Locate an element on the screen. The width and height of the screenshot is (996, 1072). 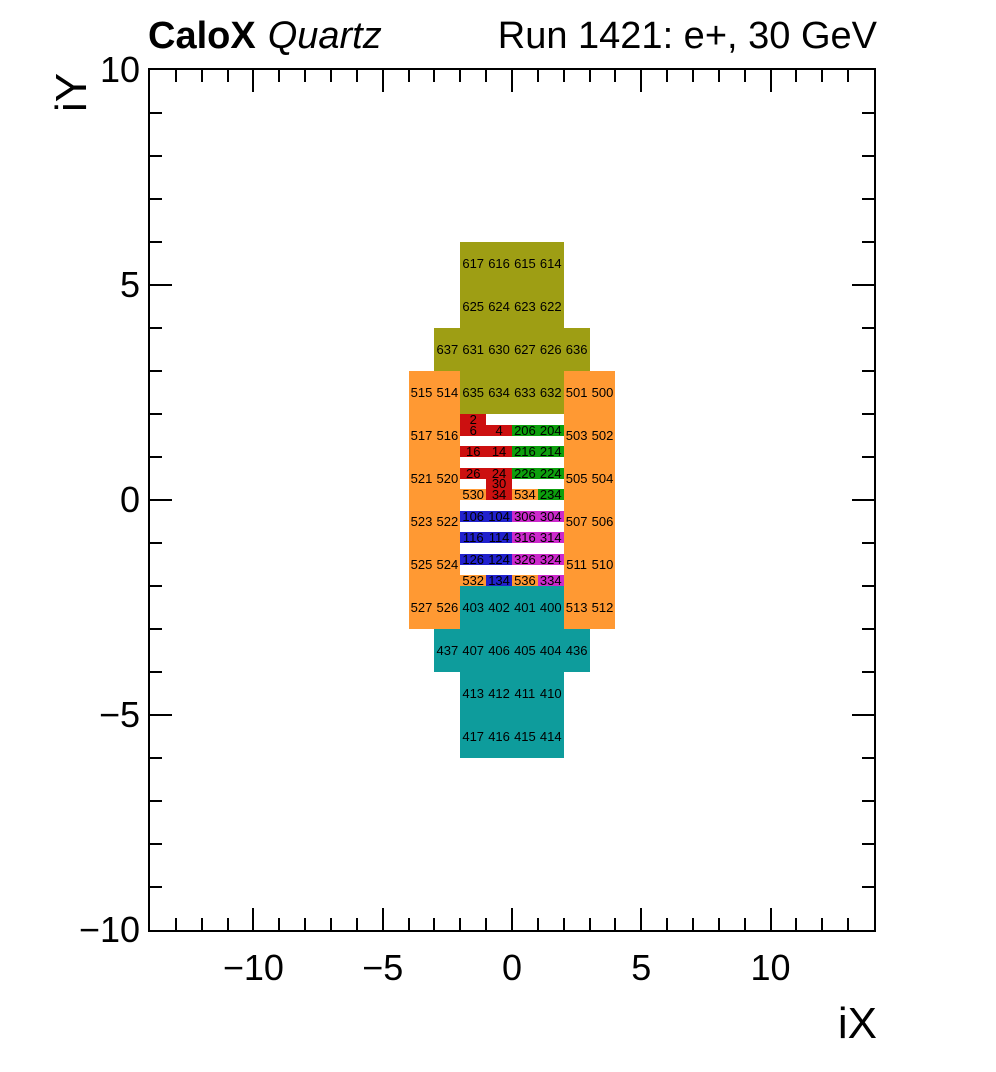
channel-cell: 414 is located at coordinates (550, 736).